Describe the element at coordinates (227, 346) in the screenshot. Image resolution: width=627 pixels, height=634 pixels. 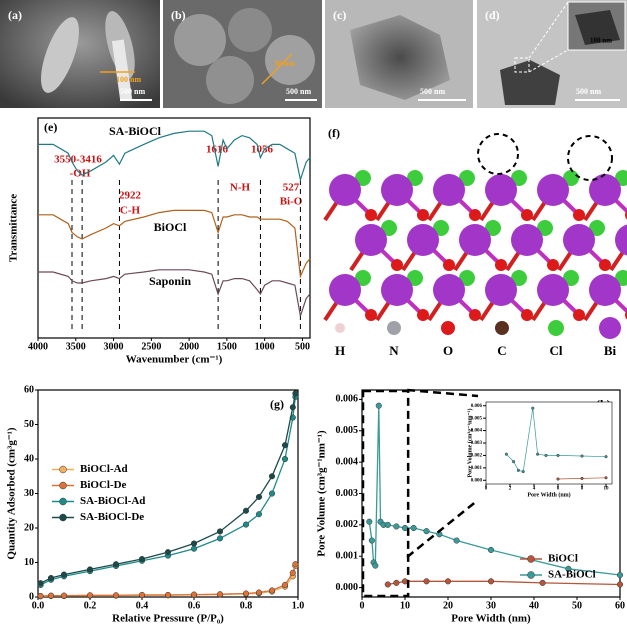
I see `x-tick-label: 1500` at that location.